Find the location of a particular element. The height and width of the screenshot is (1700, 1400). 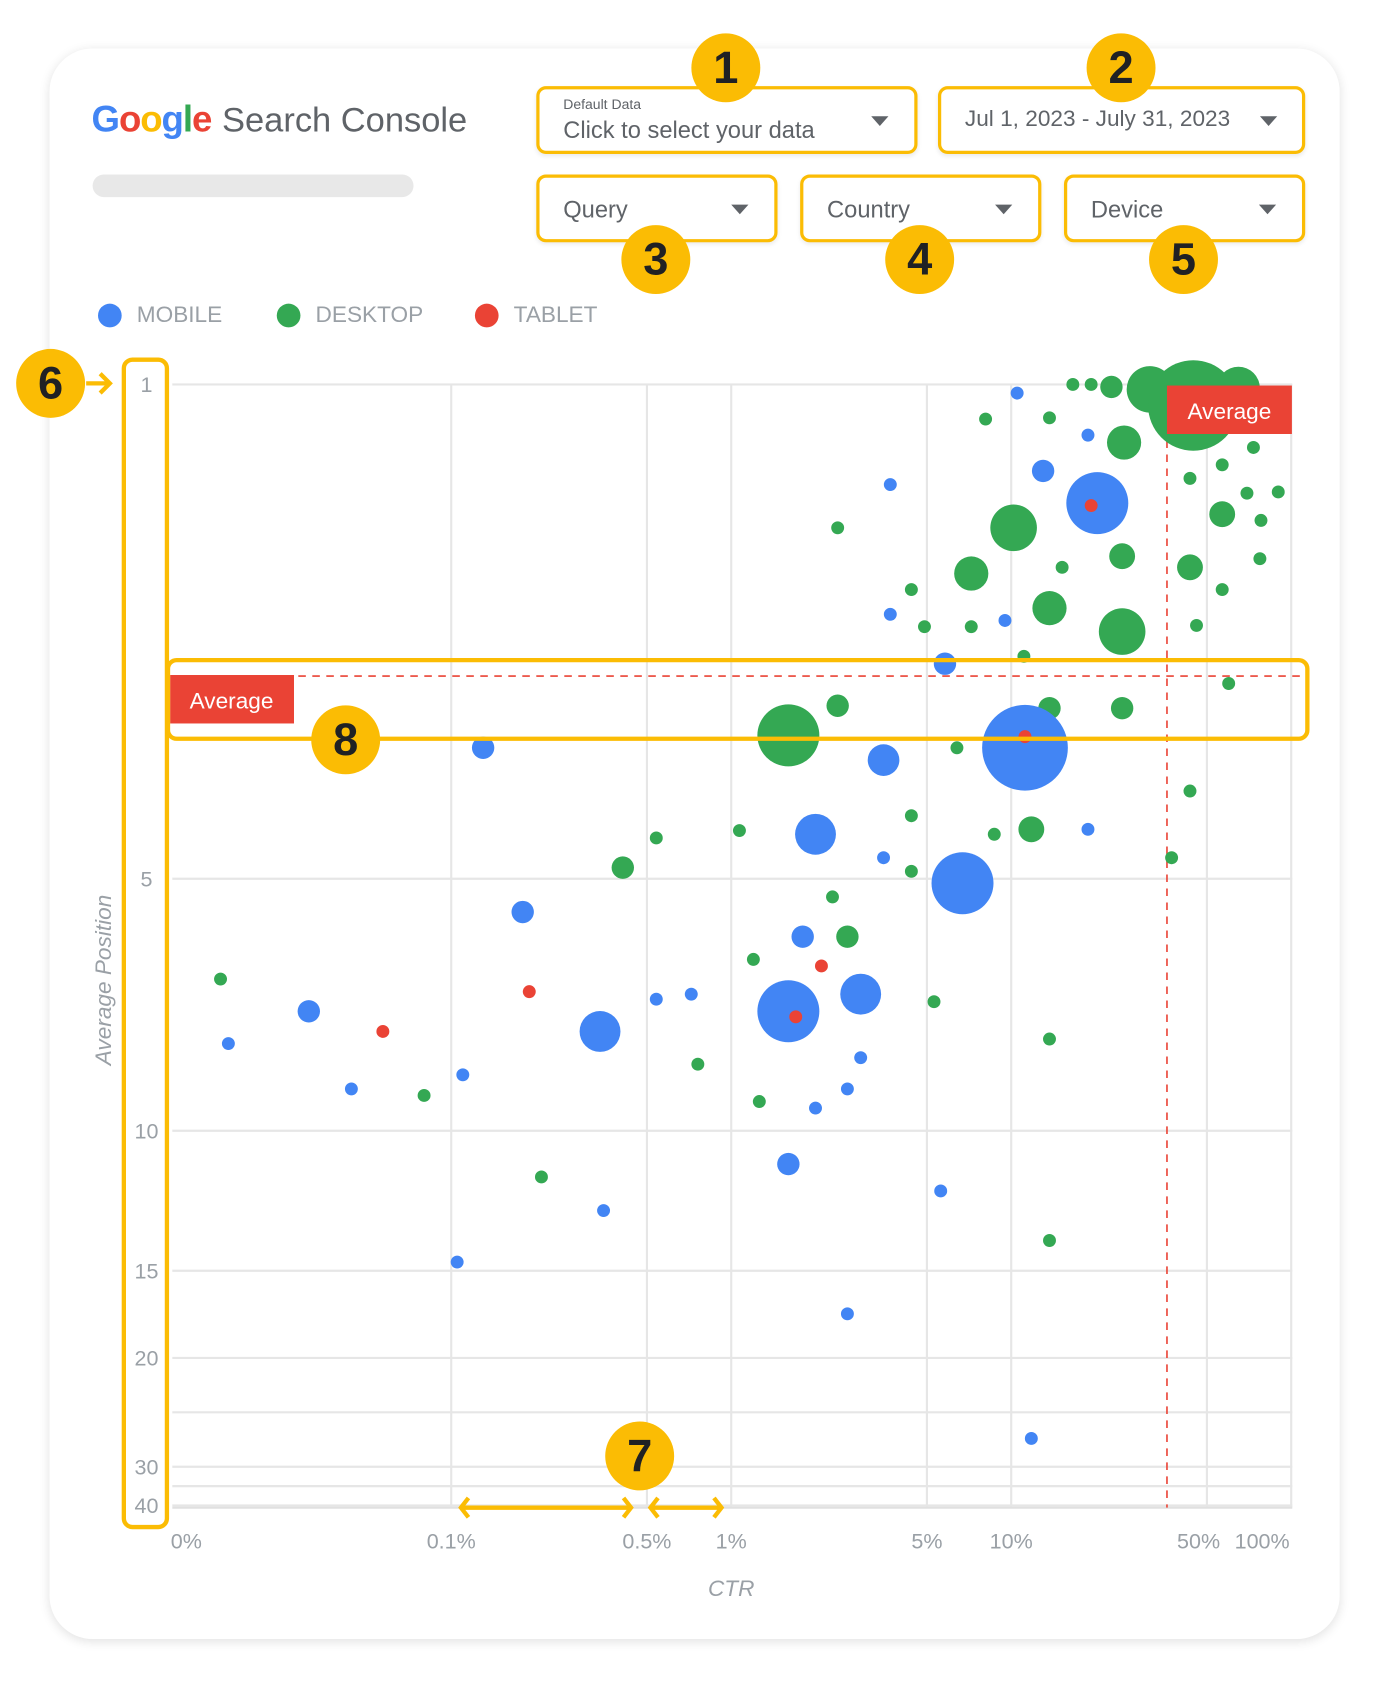

tablet-dot-icon is located at coordinates (486, 315).